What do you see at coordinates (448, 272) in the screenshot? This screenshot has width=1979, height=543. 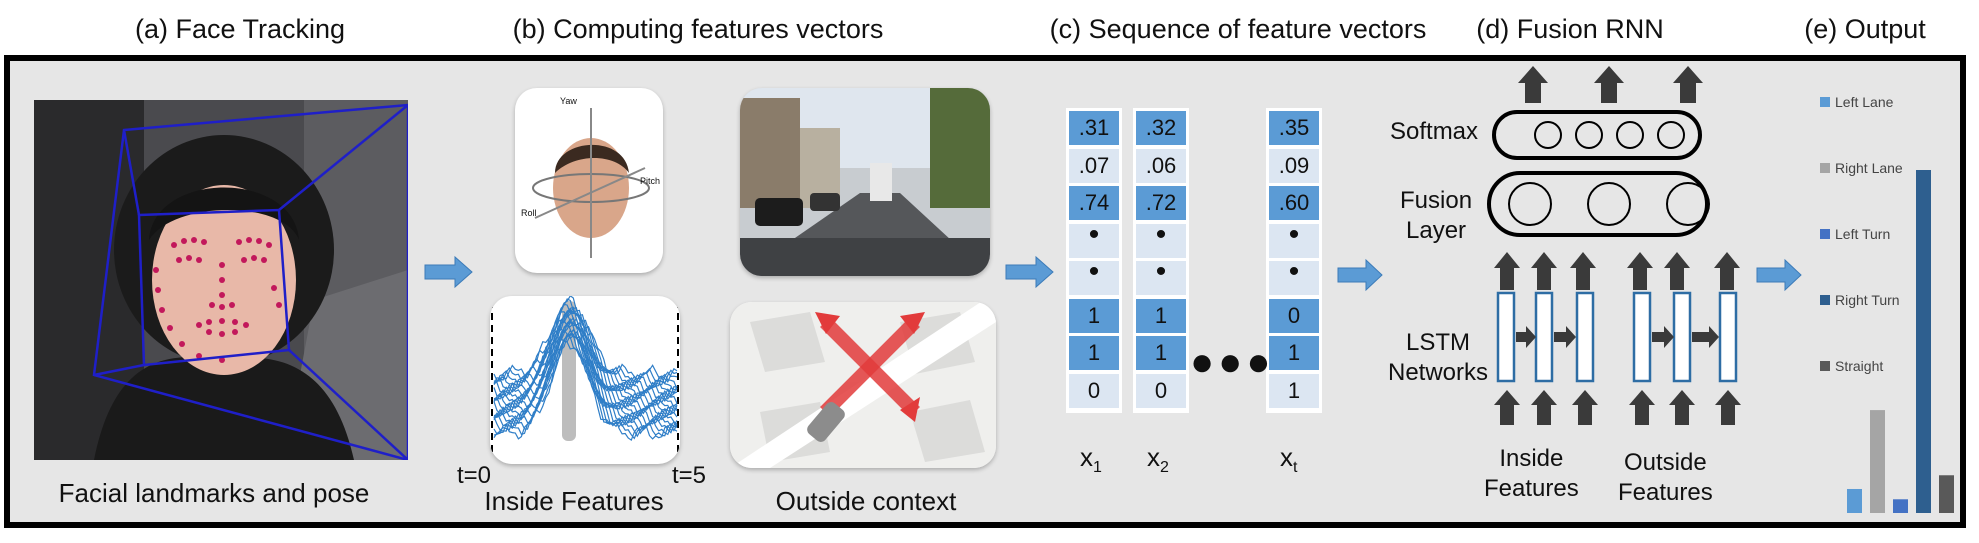 I see `arrow-a-to-b` at bounding box center [448, 272].